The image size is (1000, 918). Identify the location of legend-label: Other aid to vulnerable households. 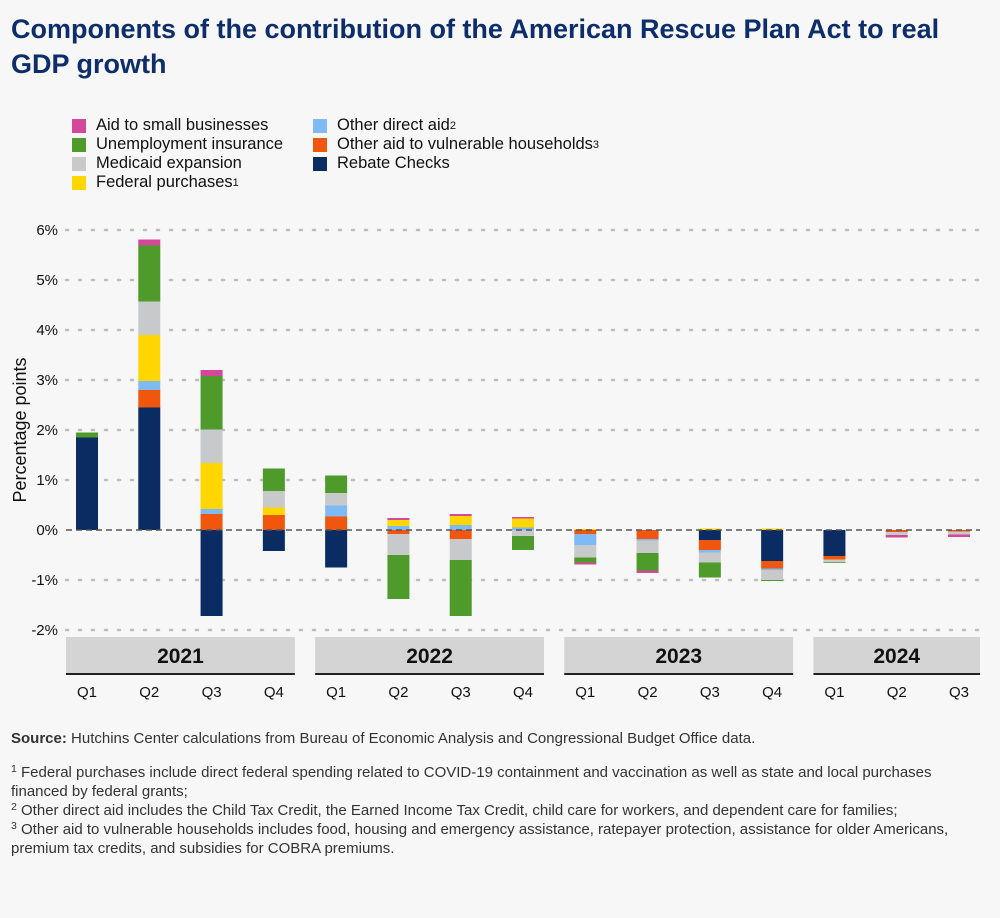
(465, 144).